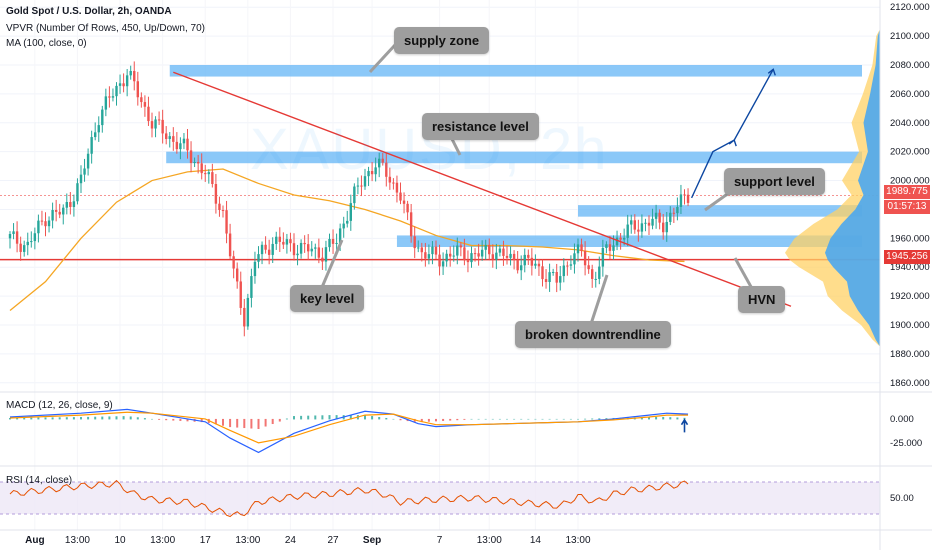 This screenshot has height=550, width=932. I want to click on zone-key-level, so click(629, 241).